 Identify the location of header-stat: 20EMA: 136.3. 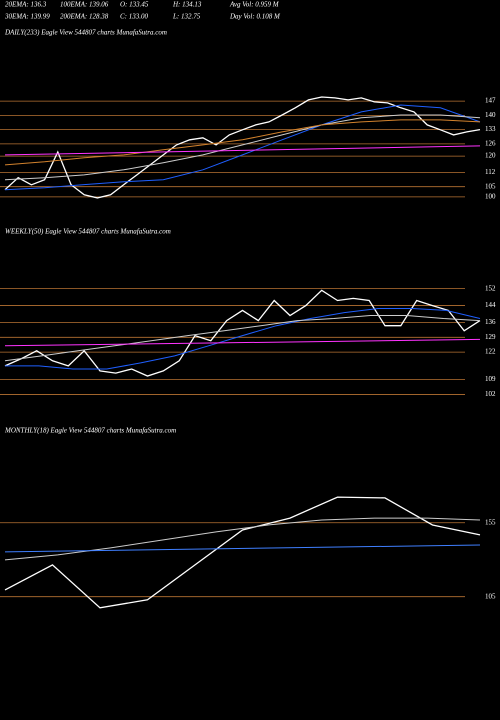
(26, 5).